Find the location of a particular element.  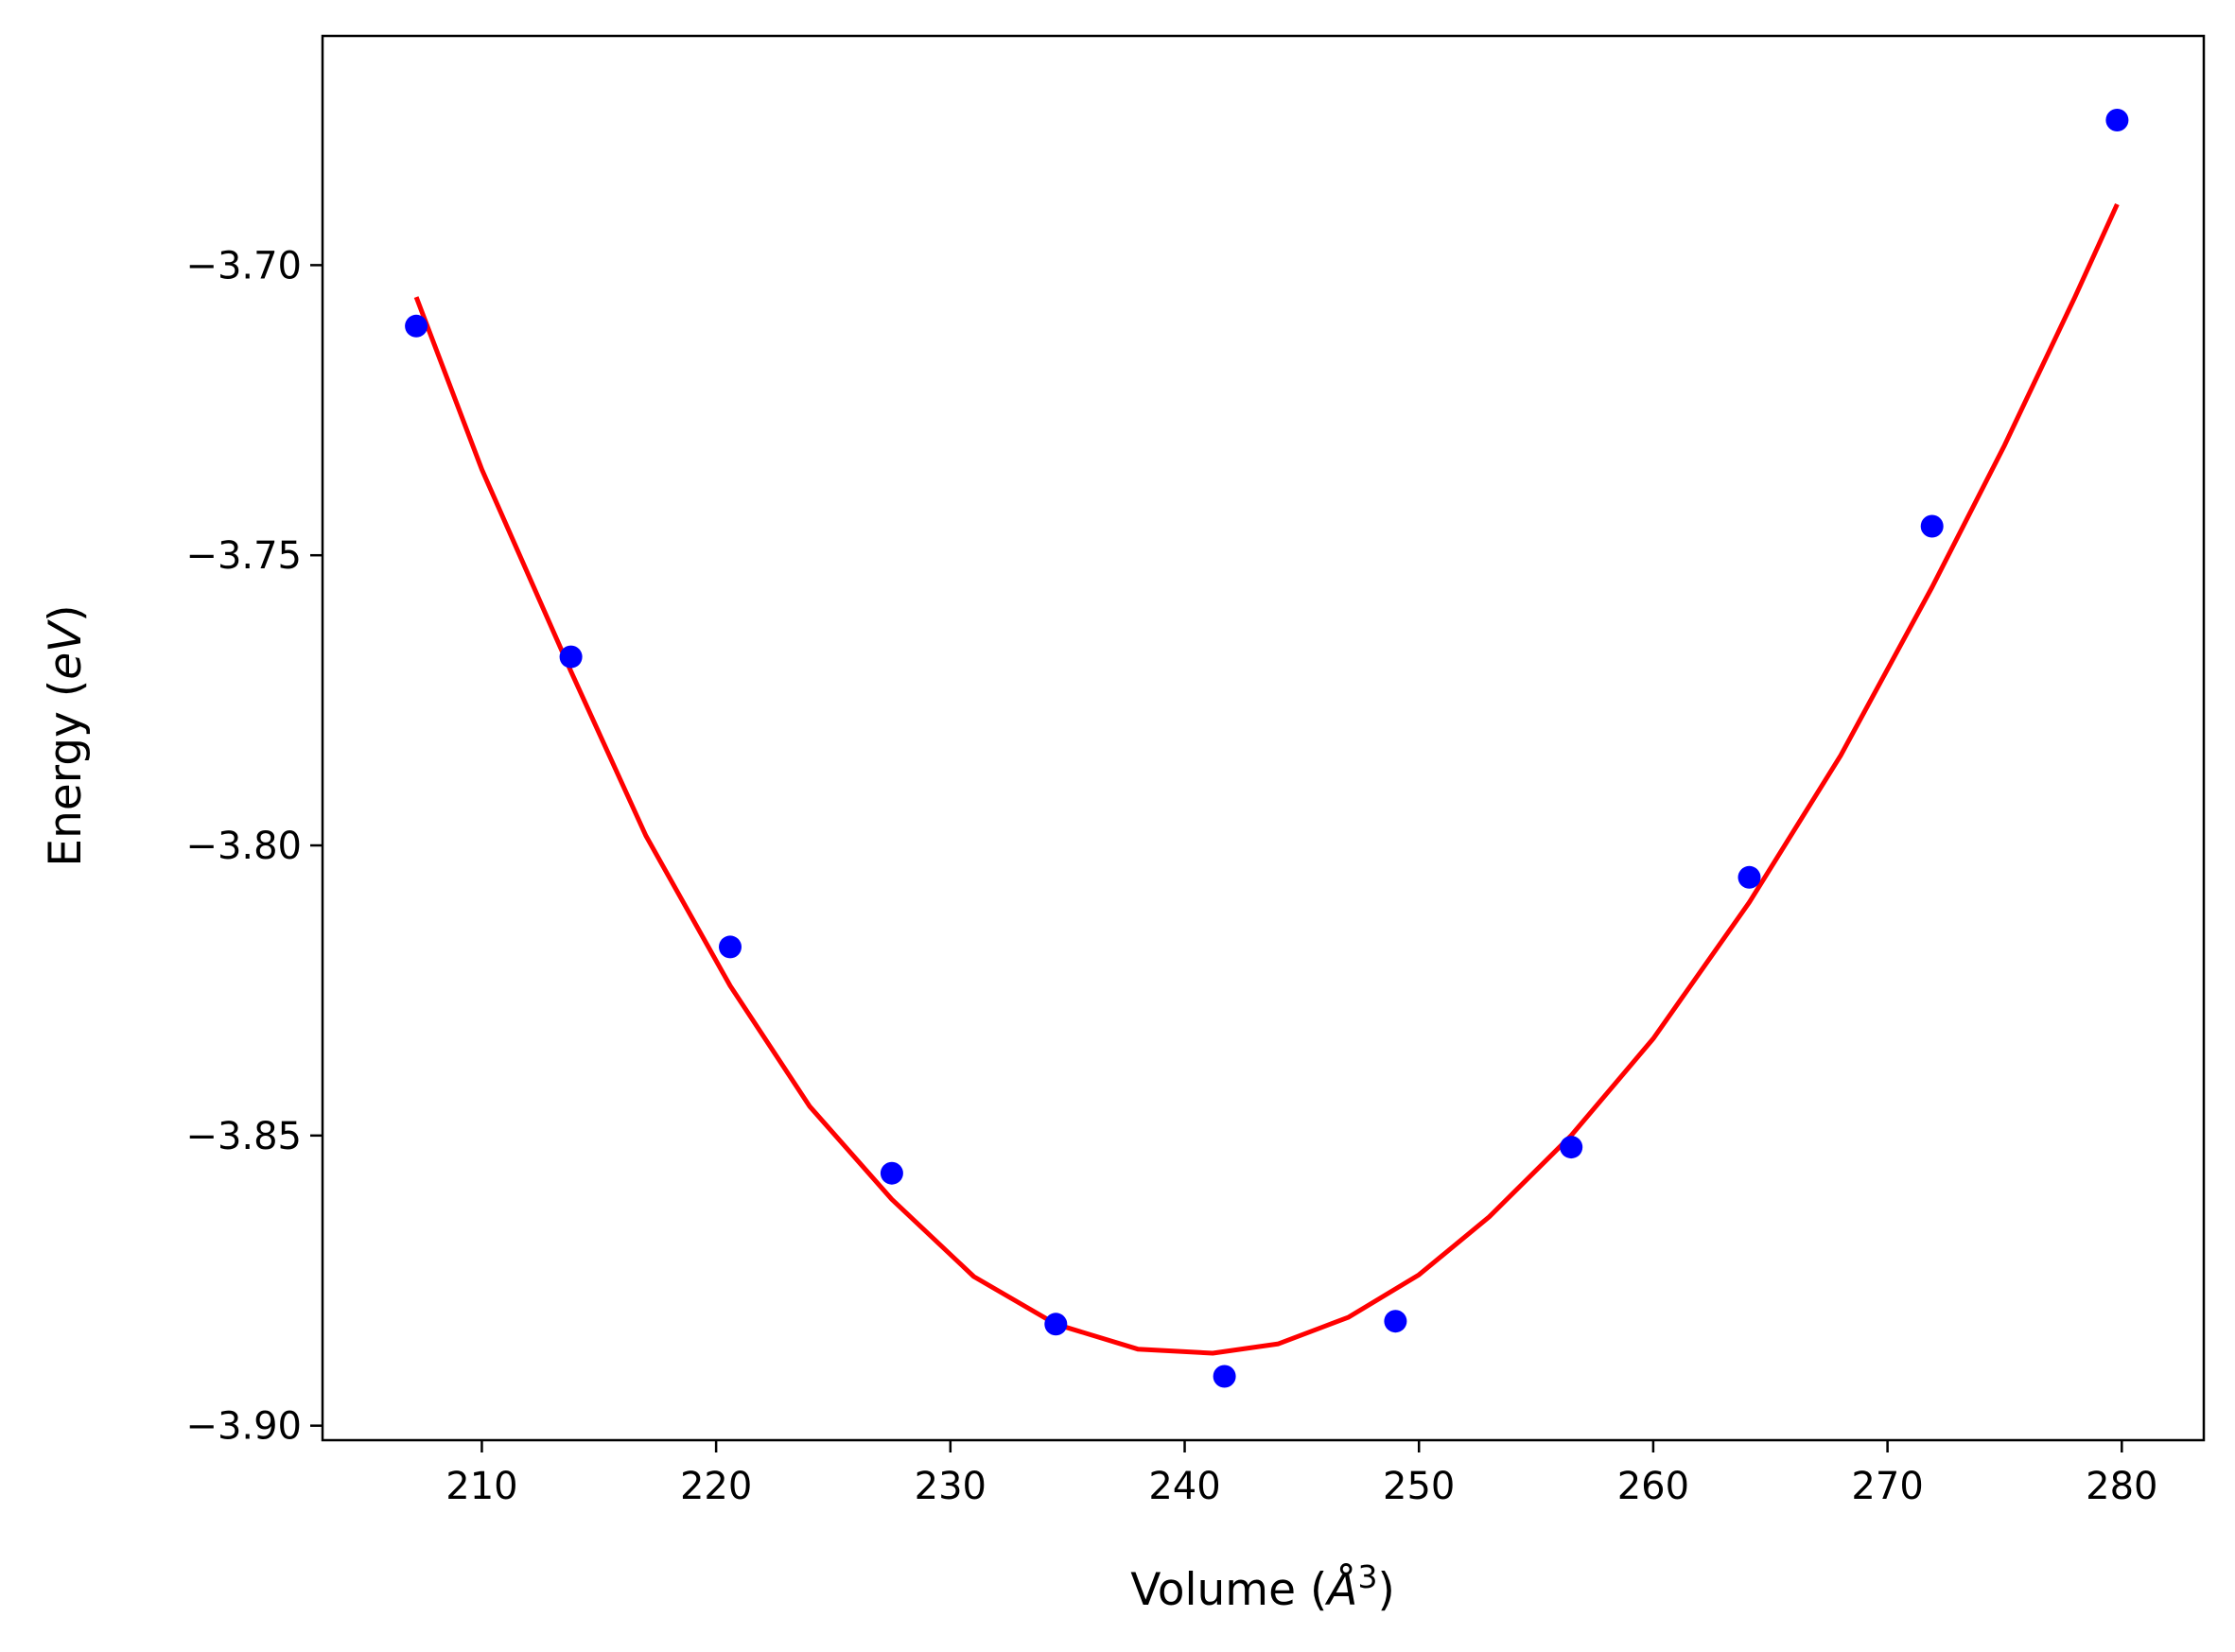

x-tick-label: 240 is located at coordinates (1184, 1487).